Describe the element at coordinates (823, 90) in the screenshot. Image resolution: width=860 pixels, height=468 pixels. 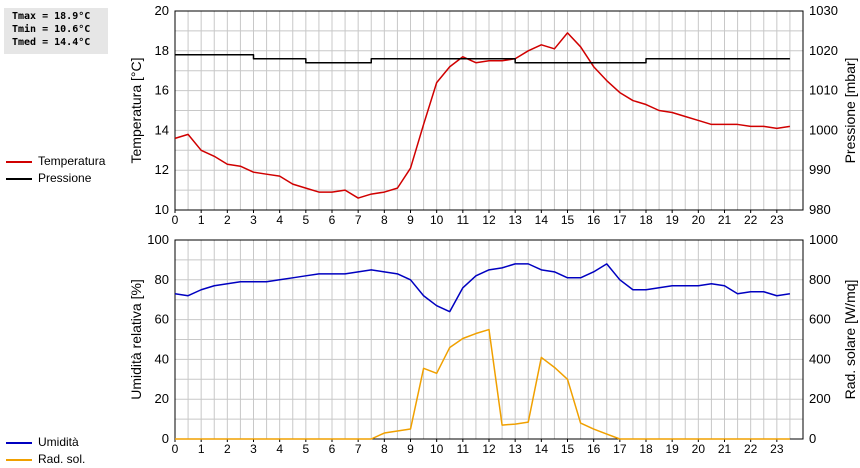
I see `y2-tick-label: 1010` at that location.